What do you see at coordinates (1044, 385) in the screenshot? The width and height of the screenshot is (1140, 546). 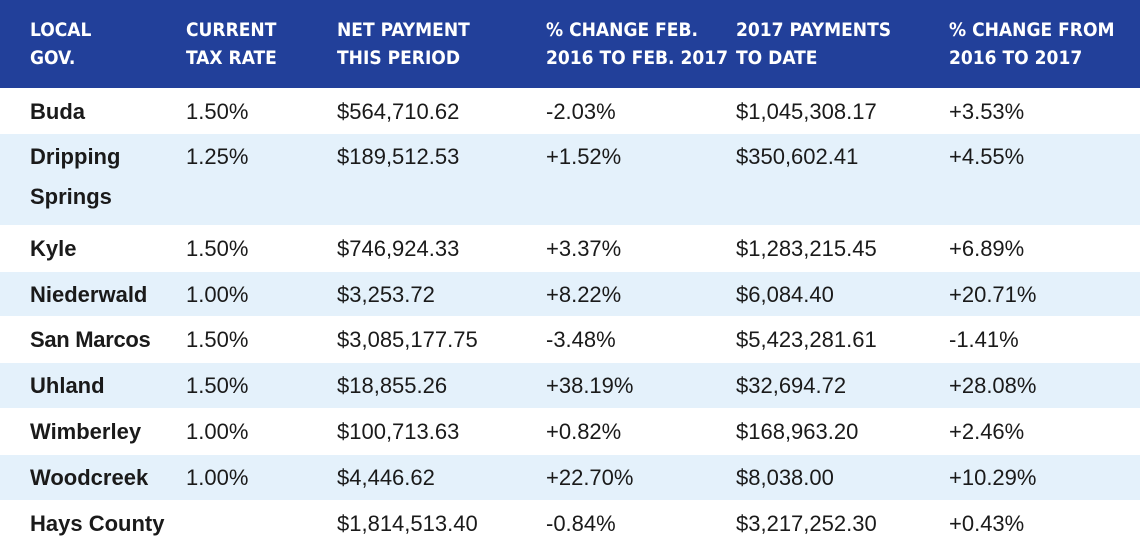 I see `pct-change-year: +28.08%` at bounding box center [1044, 385].